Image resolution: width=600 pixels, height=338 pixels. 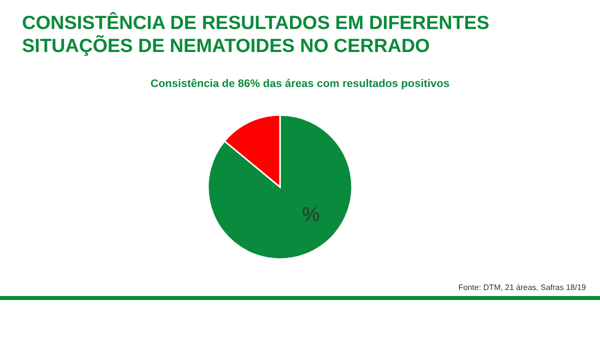 I want to click on chart-subtitle: Consistência de 86% das áreas com resultados positivos, so click(x=300, y=84).